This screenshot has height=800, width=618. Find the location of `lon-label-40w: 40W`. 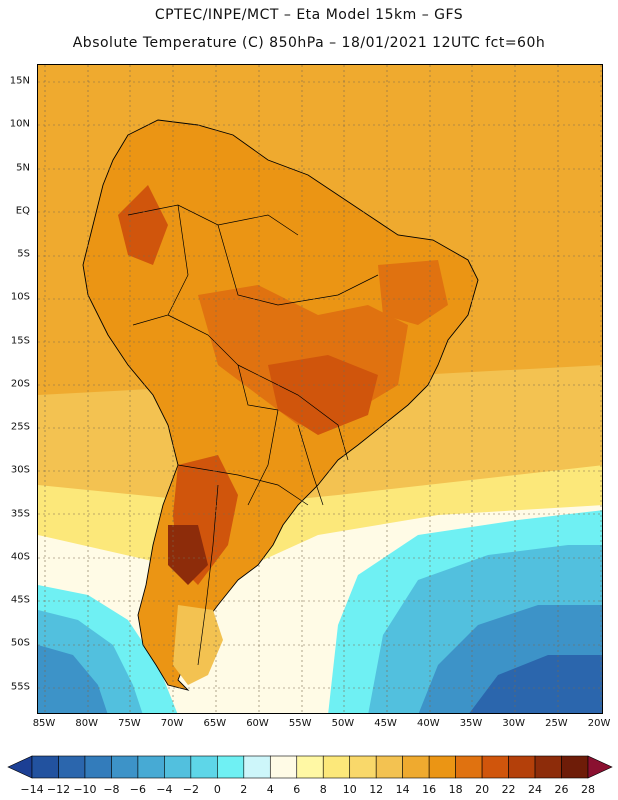

lon-label-40w: 40W is located at coordinates (428, 723).